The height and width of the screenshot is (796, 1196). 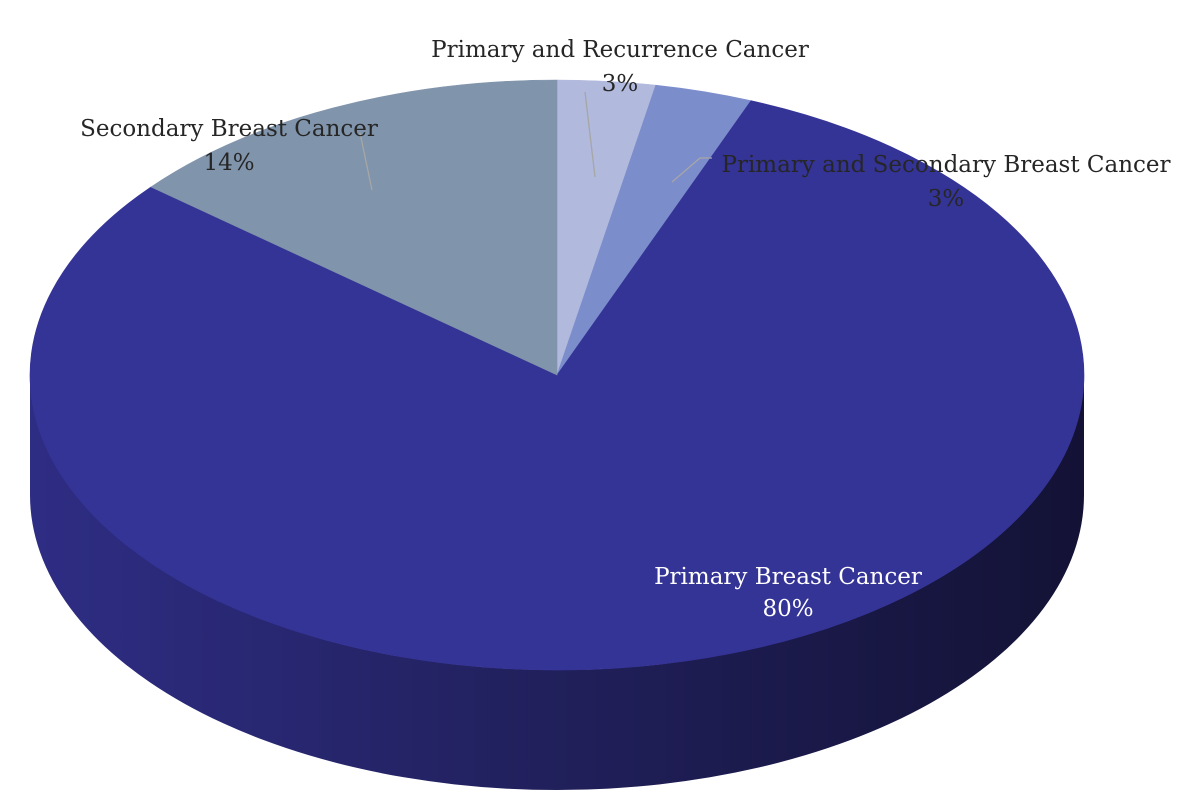 I want to click on slice-label-primary-and-secondary-breast-cancer: Primary and Secondary Breast Cancer, so click(x=945, y=165).